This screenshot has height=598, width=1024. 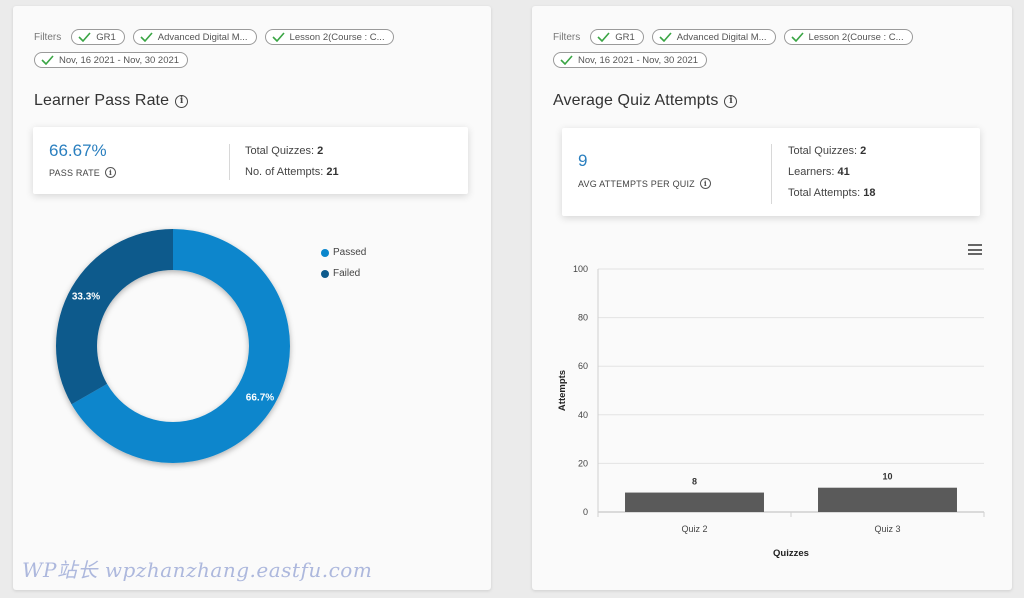 I want to click on x-tick-label: Quiz 3, so click(x=887, y=529).